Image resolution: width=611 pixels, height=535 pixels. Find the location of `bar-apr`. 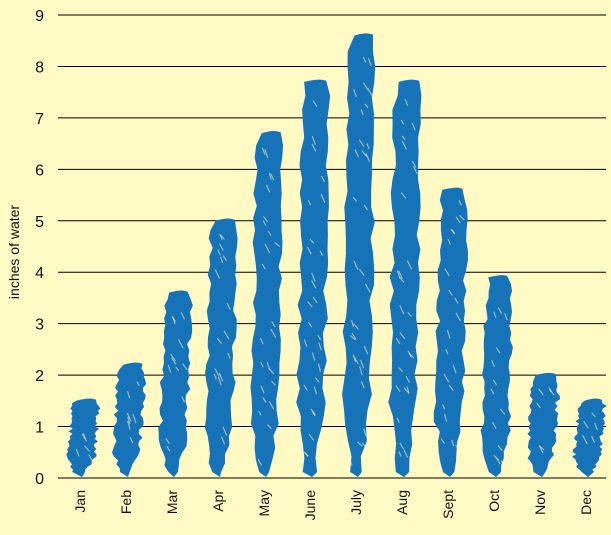

bar-apr is located at coordinates (221, 347).